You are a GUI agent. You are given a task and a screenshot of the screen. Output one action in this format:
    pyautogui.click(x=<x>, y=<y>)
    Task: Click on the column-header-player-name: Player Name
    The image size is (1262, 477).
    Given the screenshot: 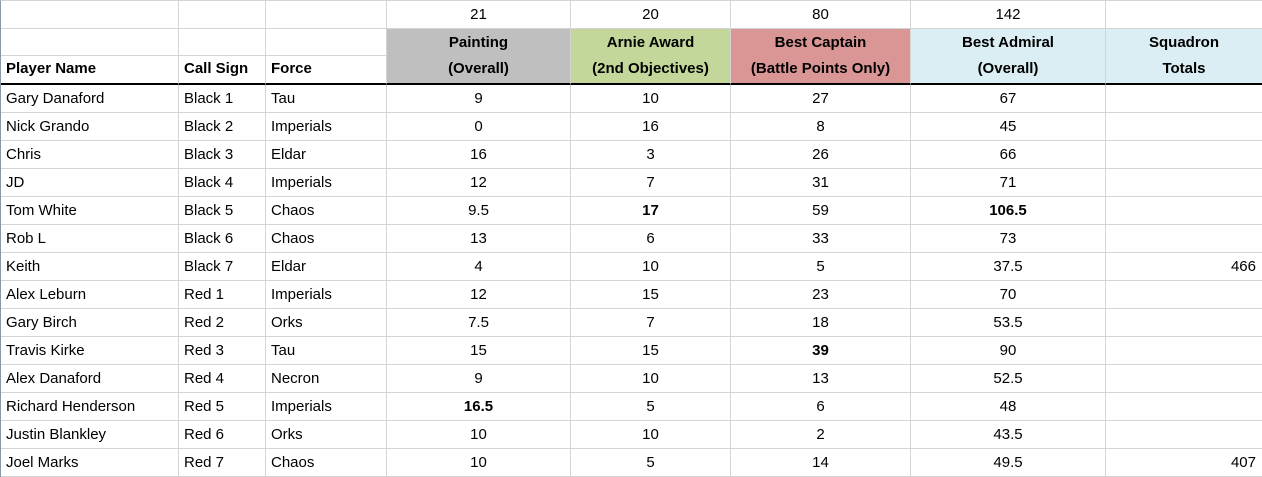 What is the action you would take?
    pyautogui.click(x=90, y=57)
    